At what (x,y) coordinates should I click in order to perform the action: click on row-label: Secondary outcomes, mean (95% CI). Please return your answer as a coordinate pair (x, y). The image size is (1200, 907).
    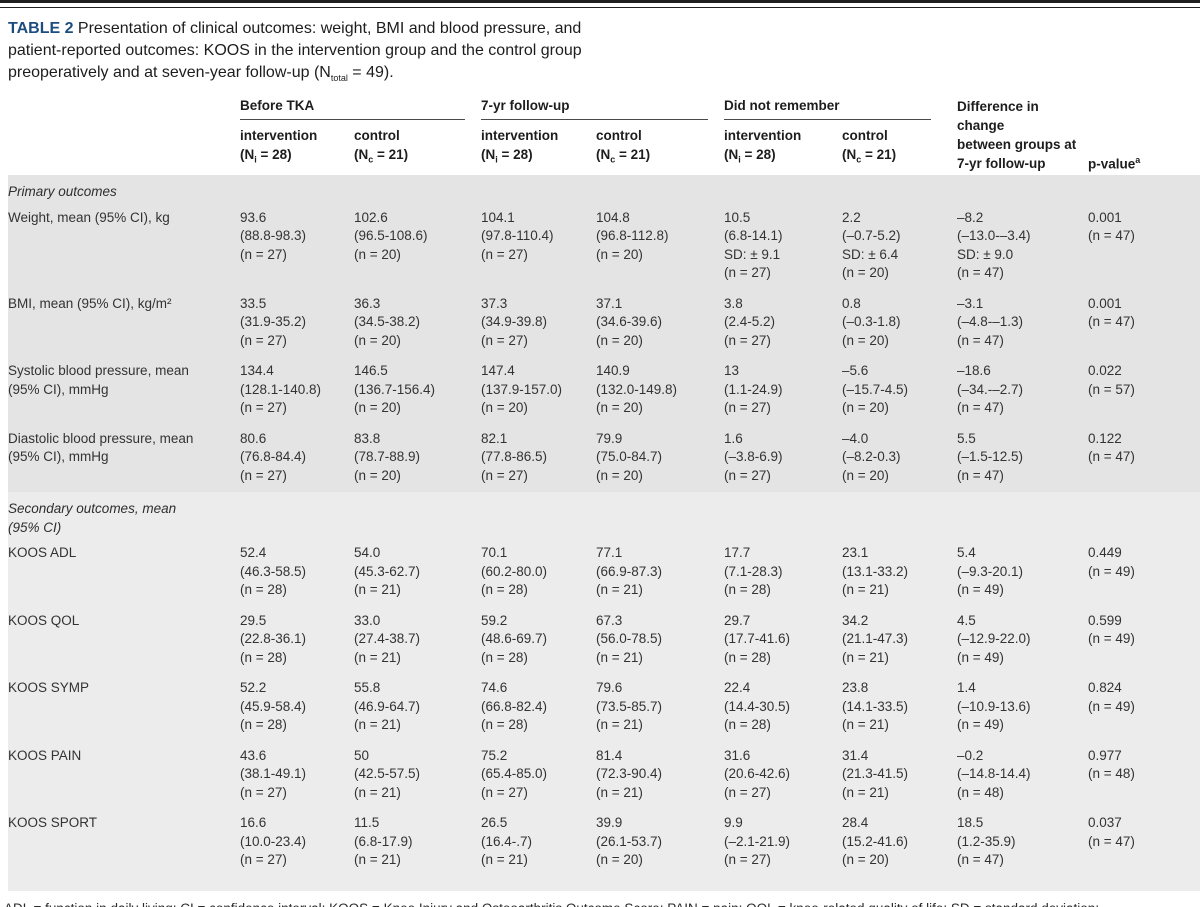
    Looking at the image, I should click on (92, 518).